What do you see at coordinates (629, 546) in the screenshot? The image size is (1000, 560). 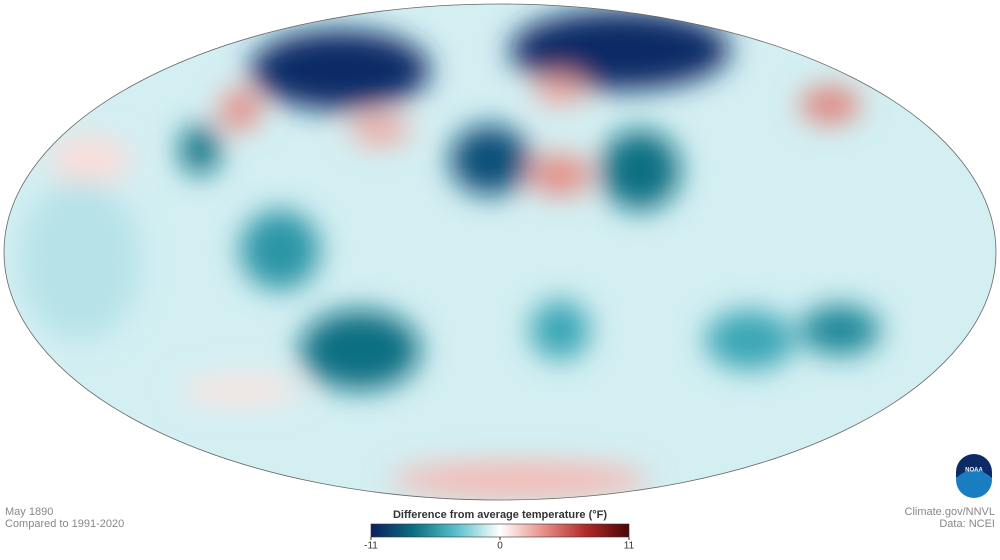 I see `tick-label: 11` at bounding box center [629, 546].